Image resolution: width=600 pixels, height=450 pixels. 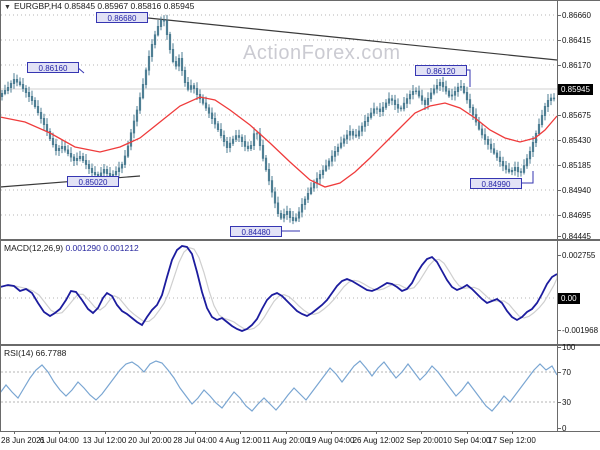 What do you see at coordinates (83, 248) in the screenshot?
I see `macd-value-1: 0.001290` at bounding box center [83, 248].